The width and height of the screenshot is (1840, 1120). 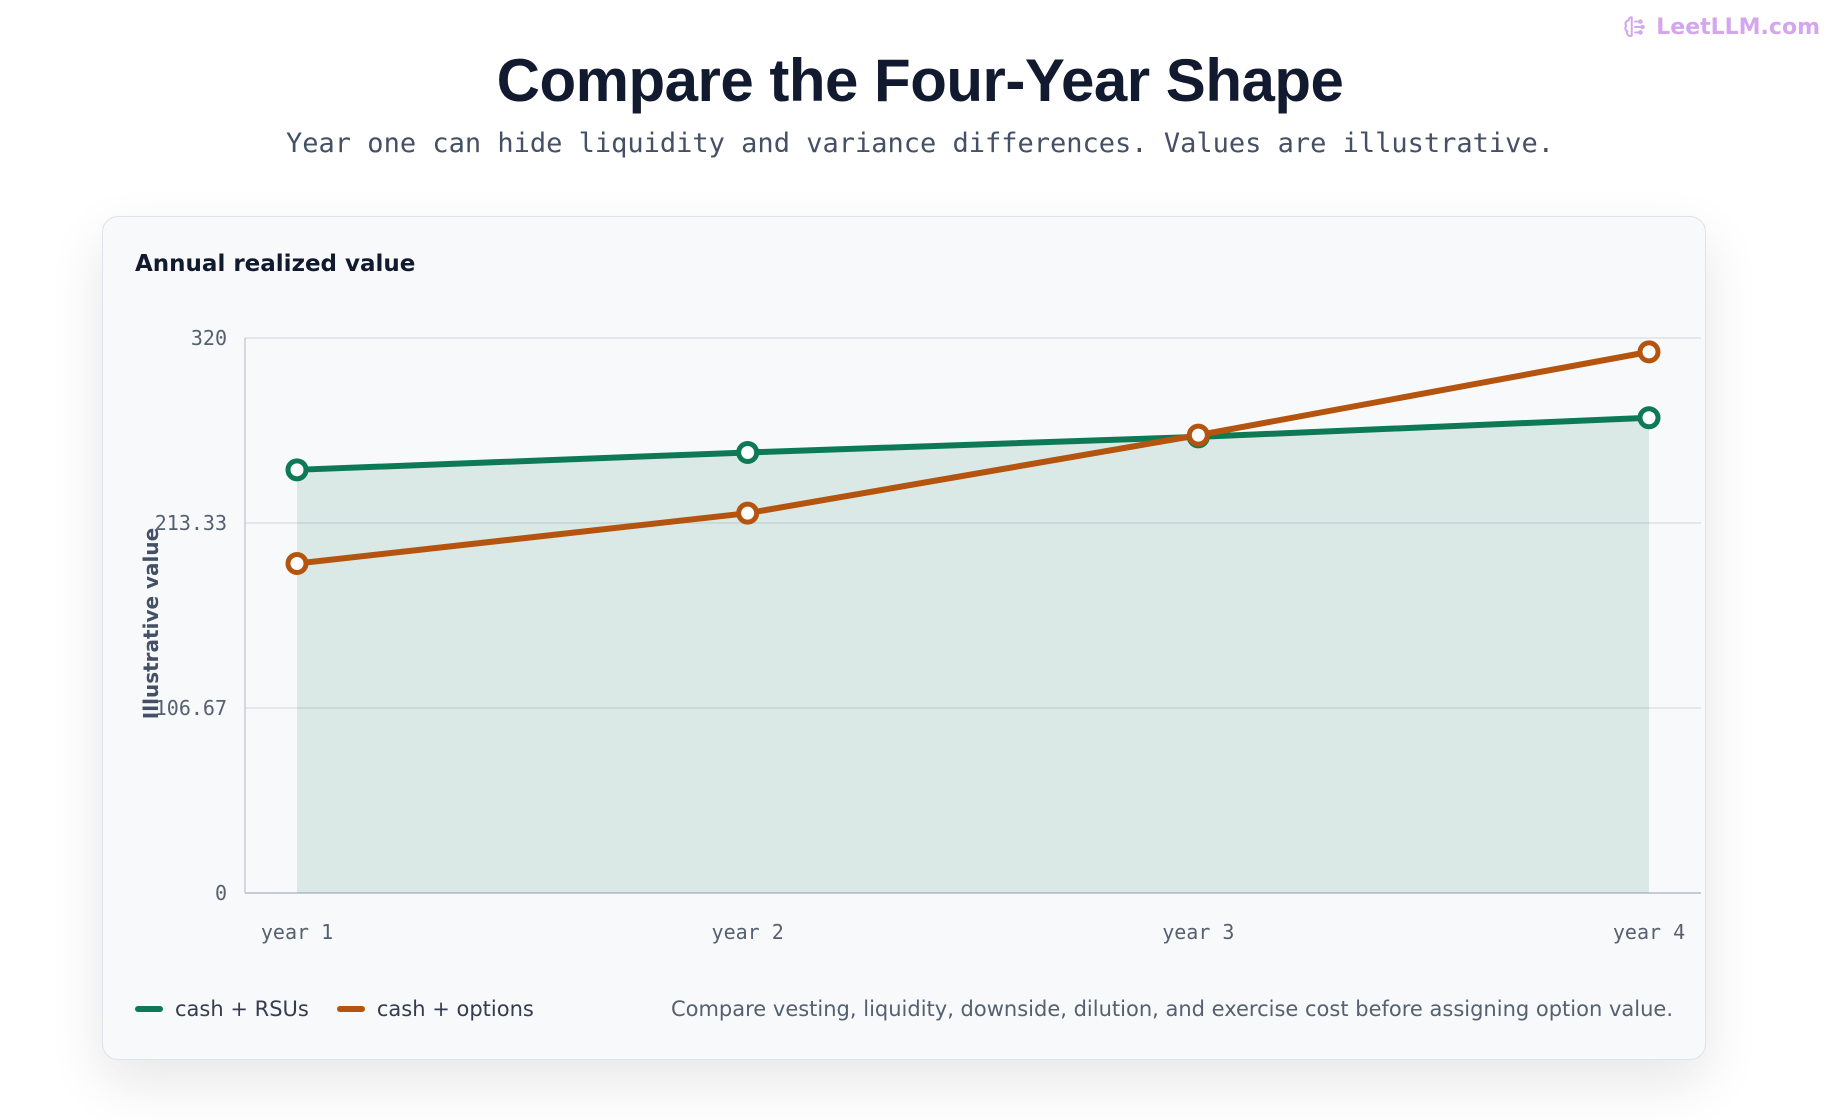 I want to click on legend-label: cash + RSUs, so click(x=242, y=1009).